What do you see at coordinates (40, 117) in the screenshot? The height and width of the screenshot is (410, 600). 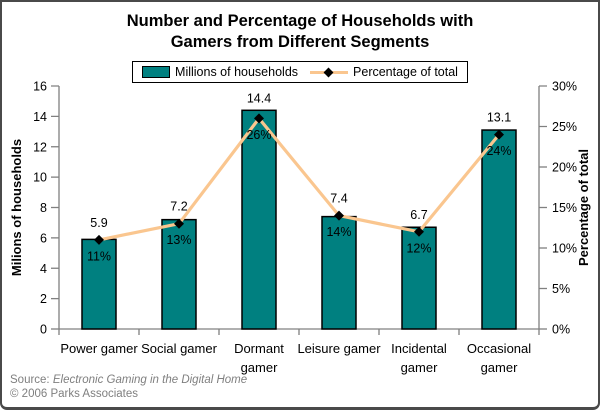 I see `left-axis-tick-label: 14` at bounding box center [40, 117].